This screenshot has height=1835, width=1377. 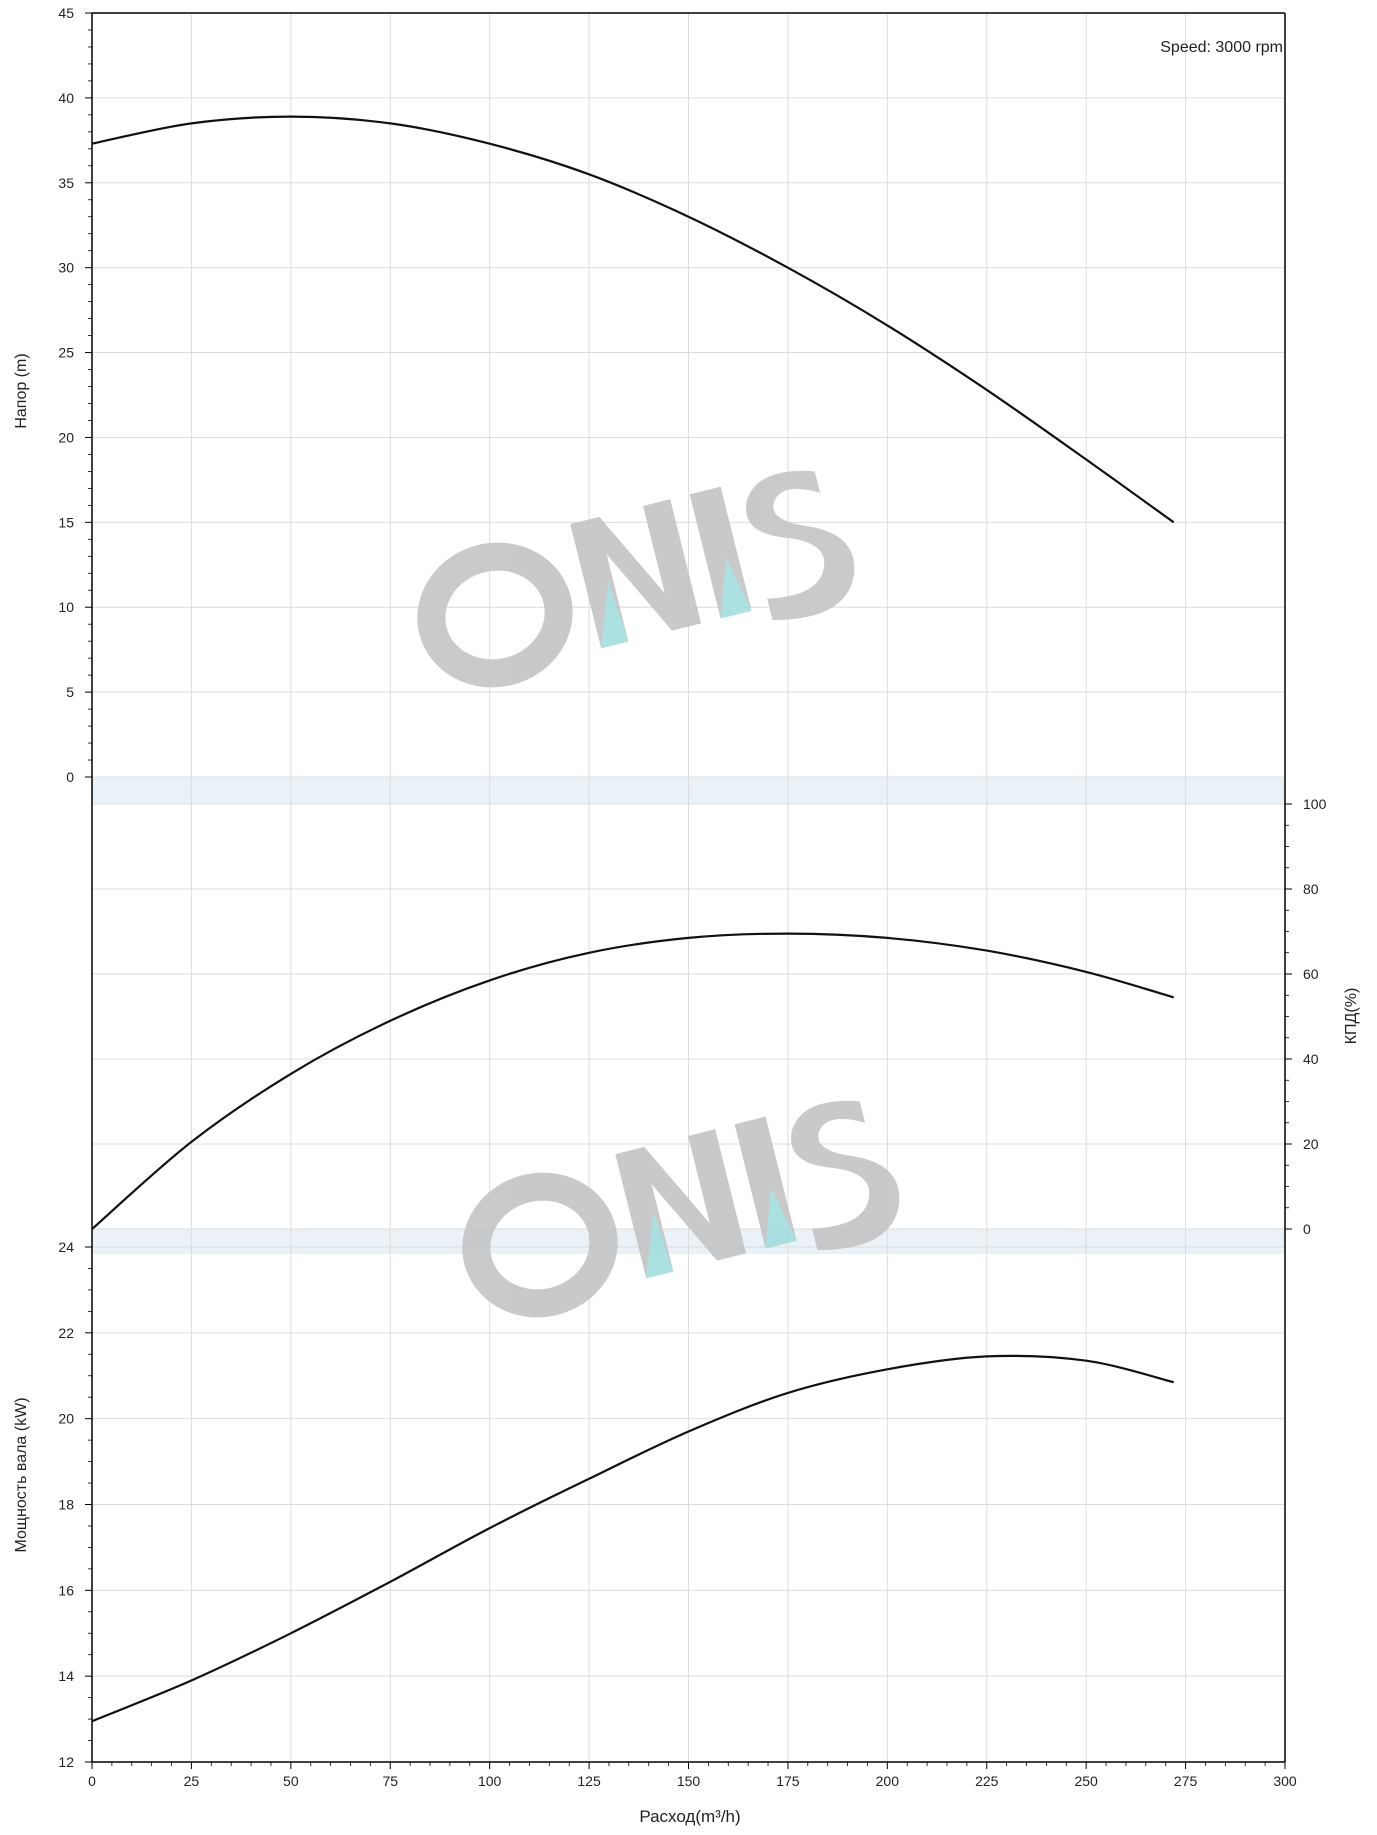 I want to click on x-tick-label: 100, so click(x=490, y=1781).